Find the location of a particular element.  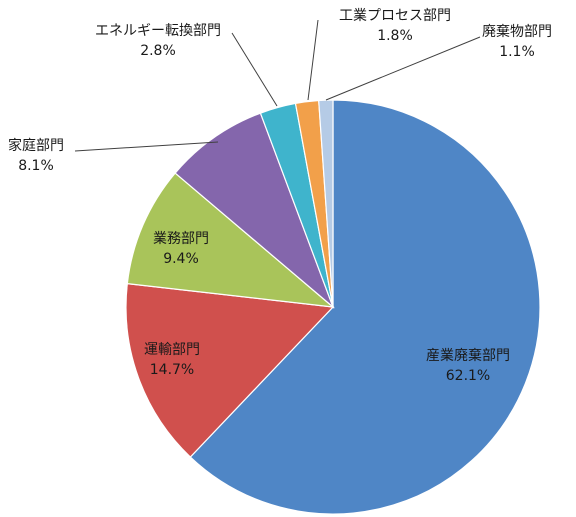

slice-name-label: 業務部門 is located at coordinates (181, 239).